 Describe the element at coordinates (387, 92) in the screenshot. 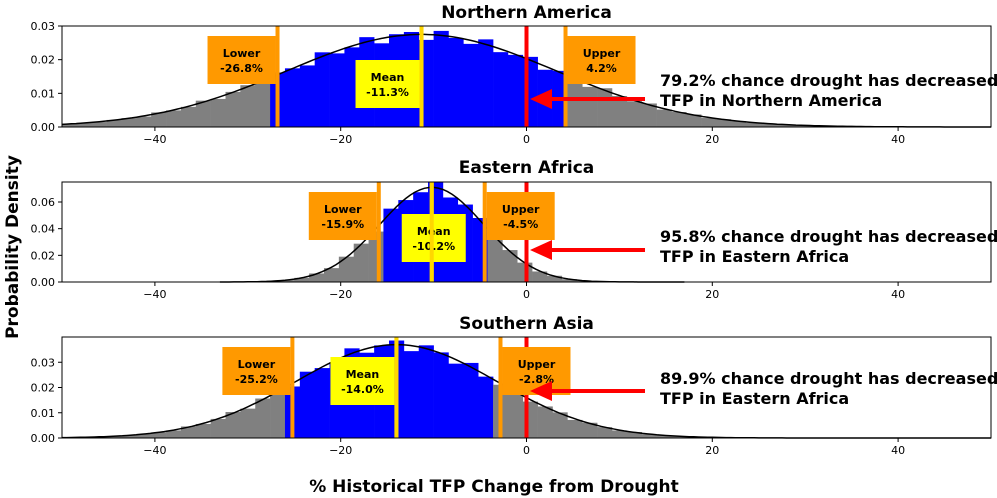

I see `mean-box-value: -11.3%` at that location.